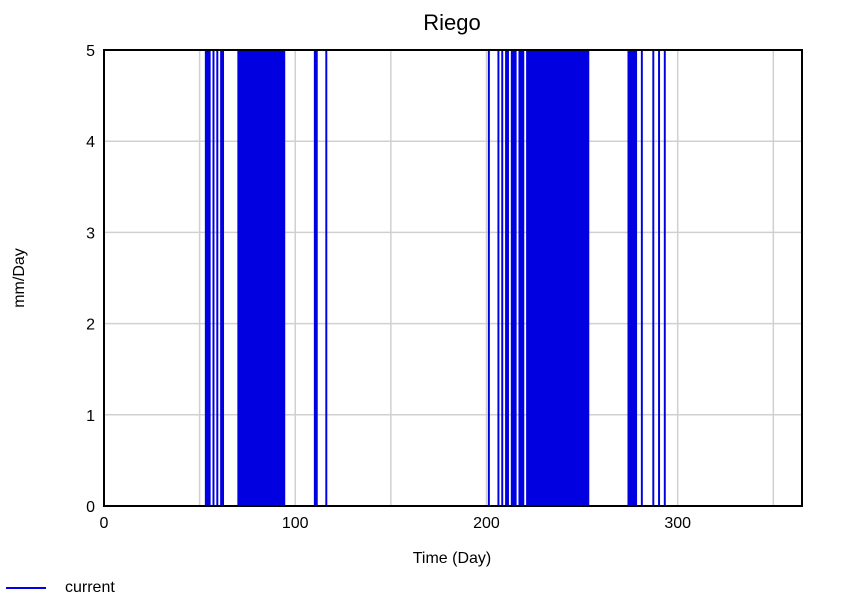 This screenshot has height=605, width=842. Describe the element at coordinates (90, 507) in the screenshot. I see `y-tick-label-0: 0` at that location.